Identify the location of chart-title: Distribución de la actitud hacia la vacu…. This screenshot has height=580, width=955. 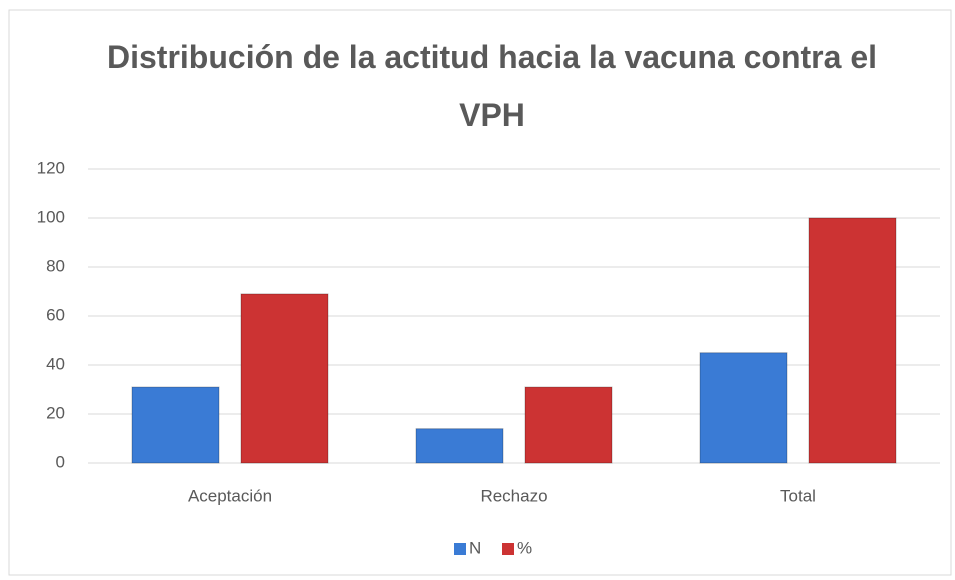
(492, 86).